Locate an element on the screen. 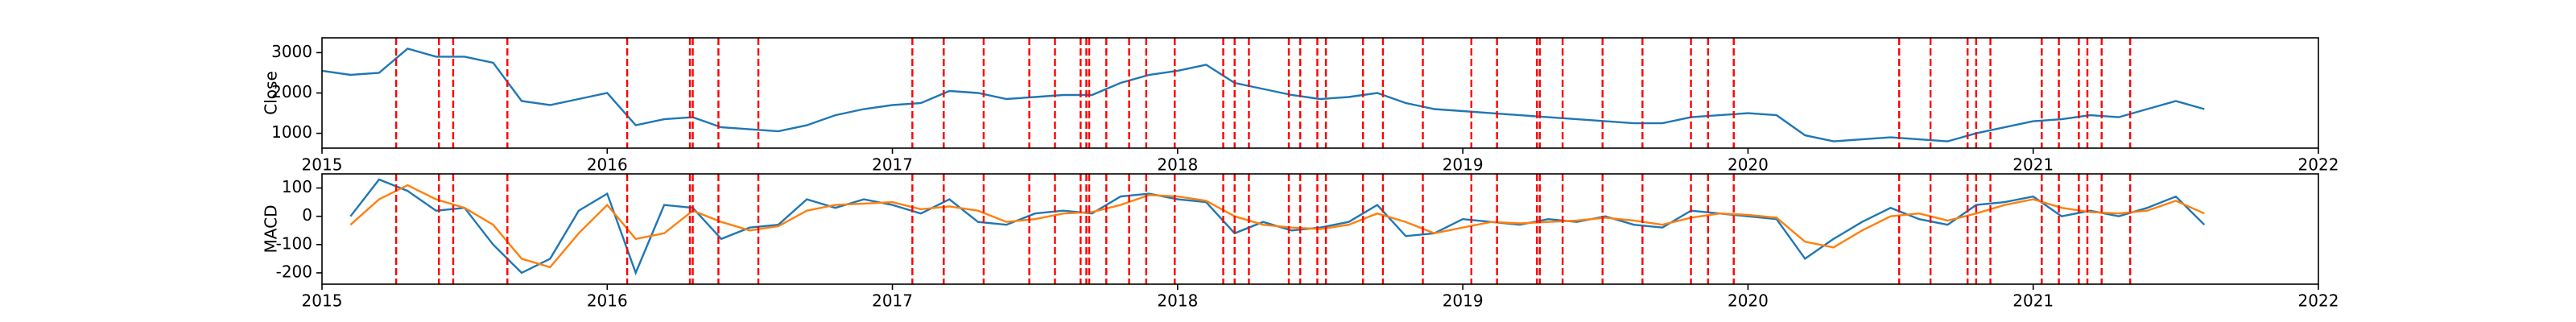 The height and width of the screenshot is (322, 2576). y-tick-label: 3000 is located at coordinates (291, 51).